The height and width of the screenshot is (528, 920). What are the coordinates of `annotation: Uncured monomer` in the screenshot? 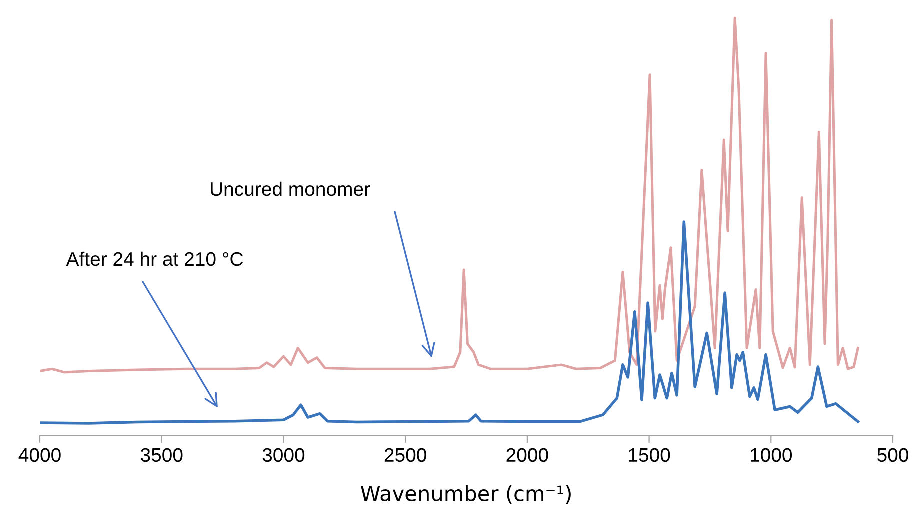 It's located at (290, 189).